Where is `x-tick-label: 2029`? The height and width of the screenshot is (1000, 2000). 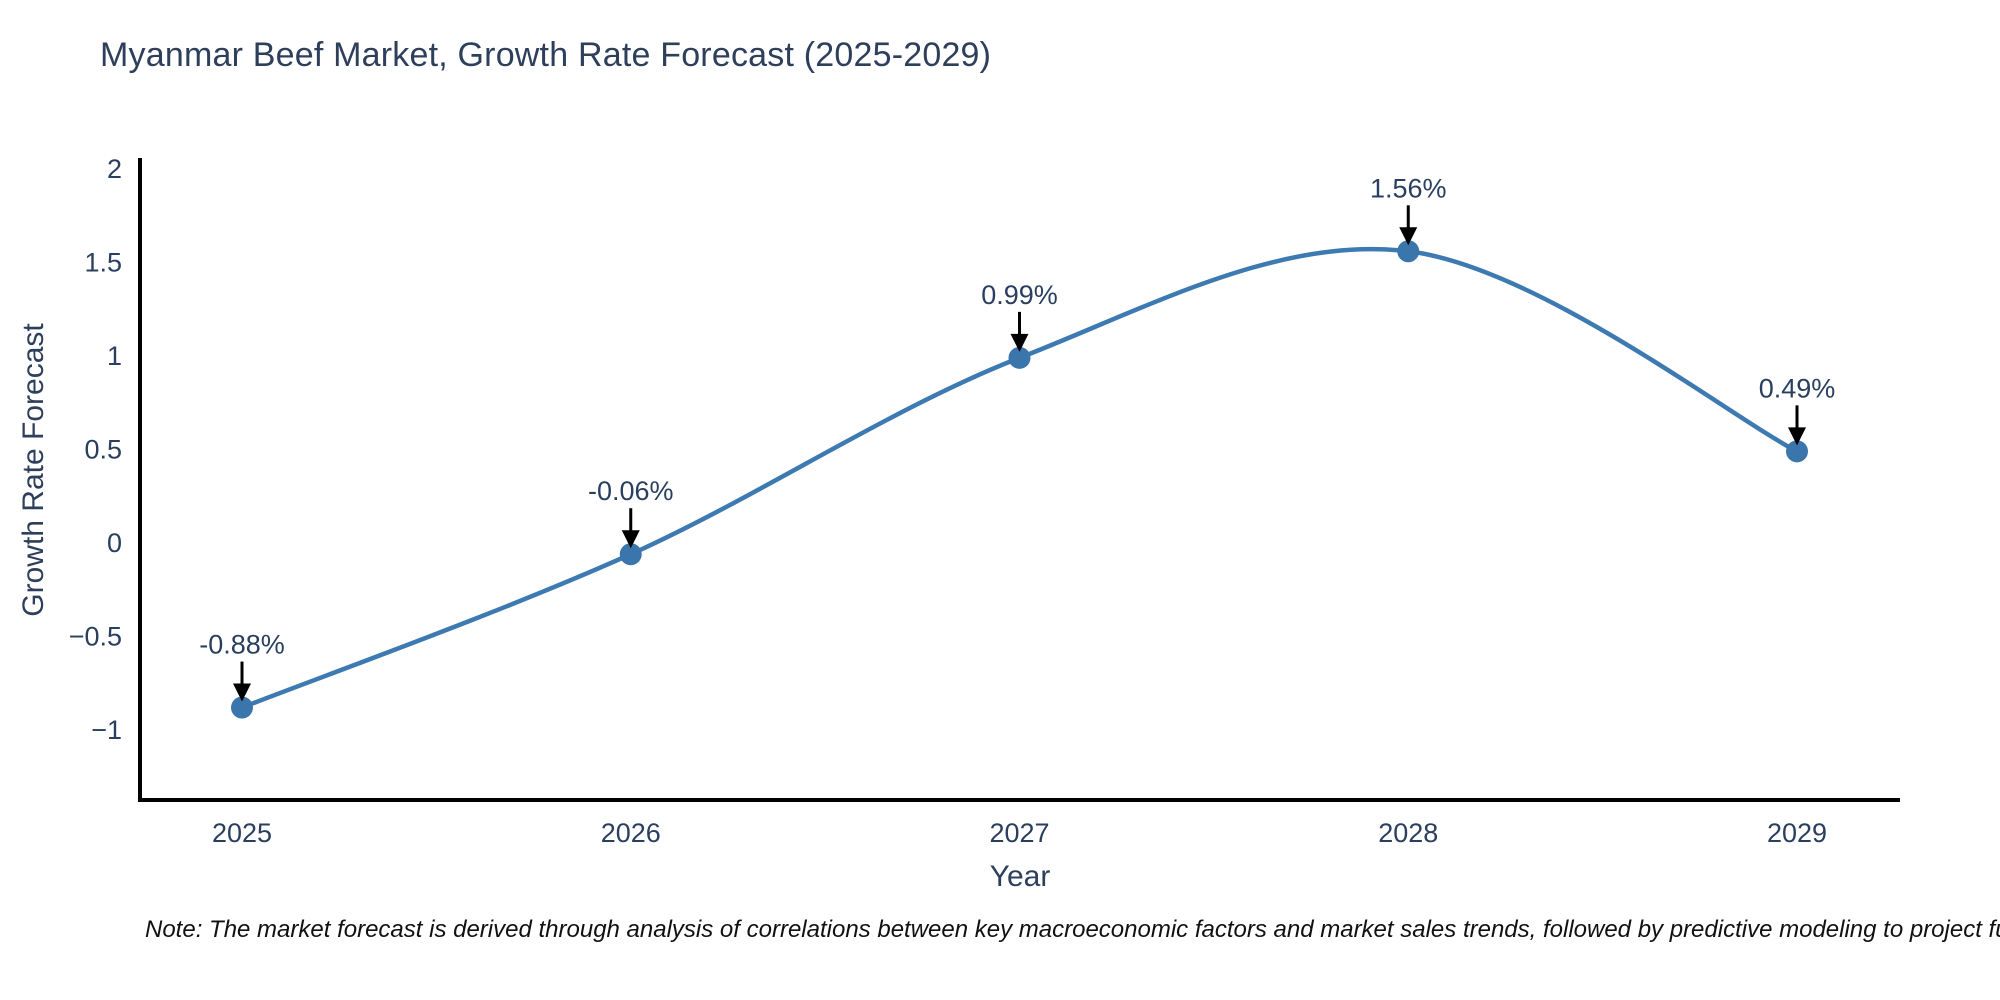
x-tick-label: 2029 is located at coordinates (1797, 833).